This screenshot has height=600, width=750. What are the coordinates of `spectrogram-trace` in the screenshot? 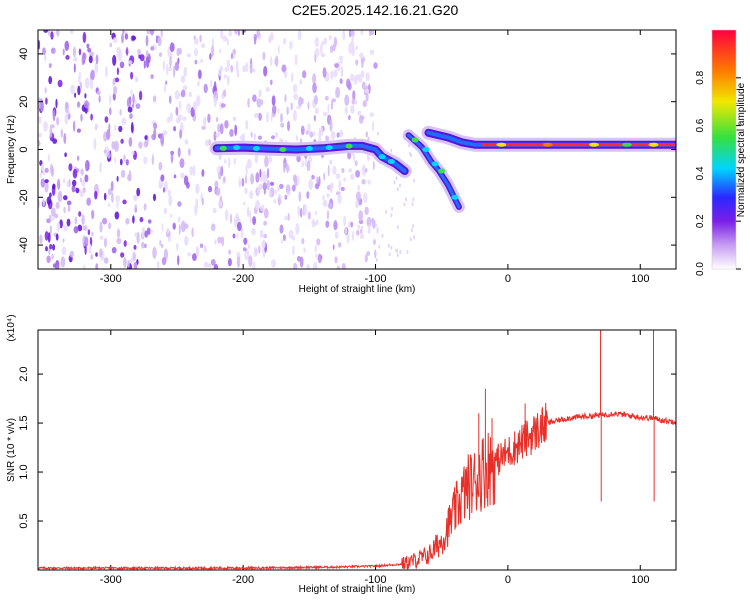 It's located at (442, 169).